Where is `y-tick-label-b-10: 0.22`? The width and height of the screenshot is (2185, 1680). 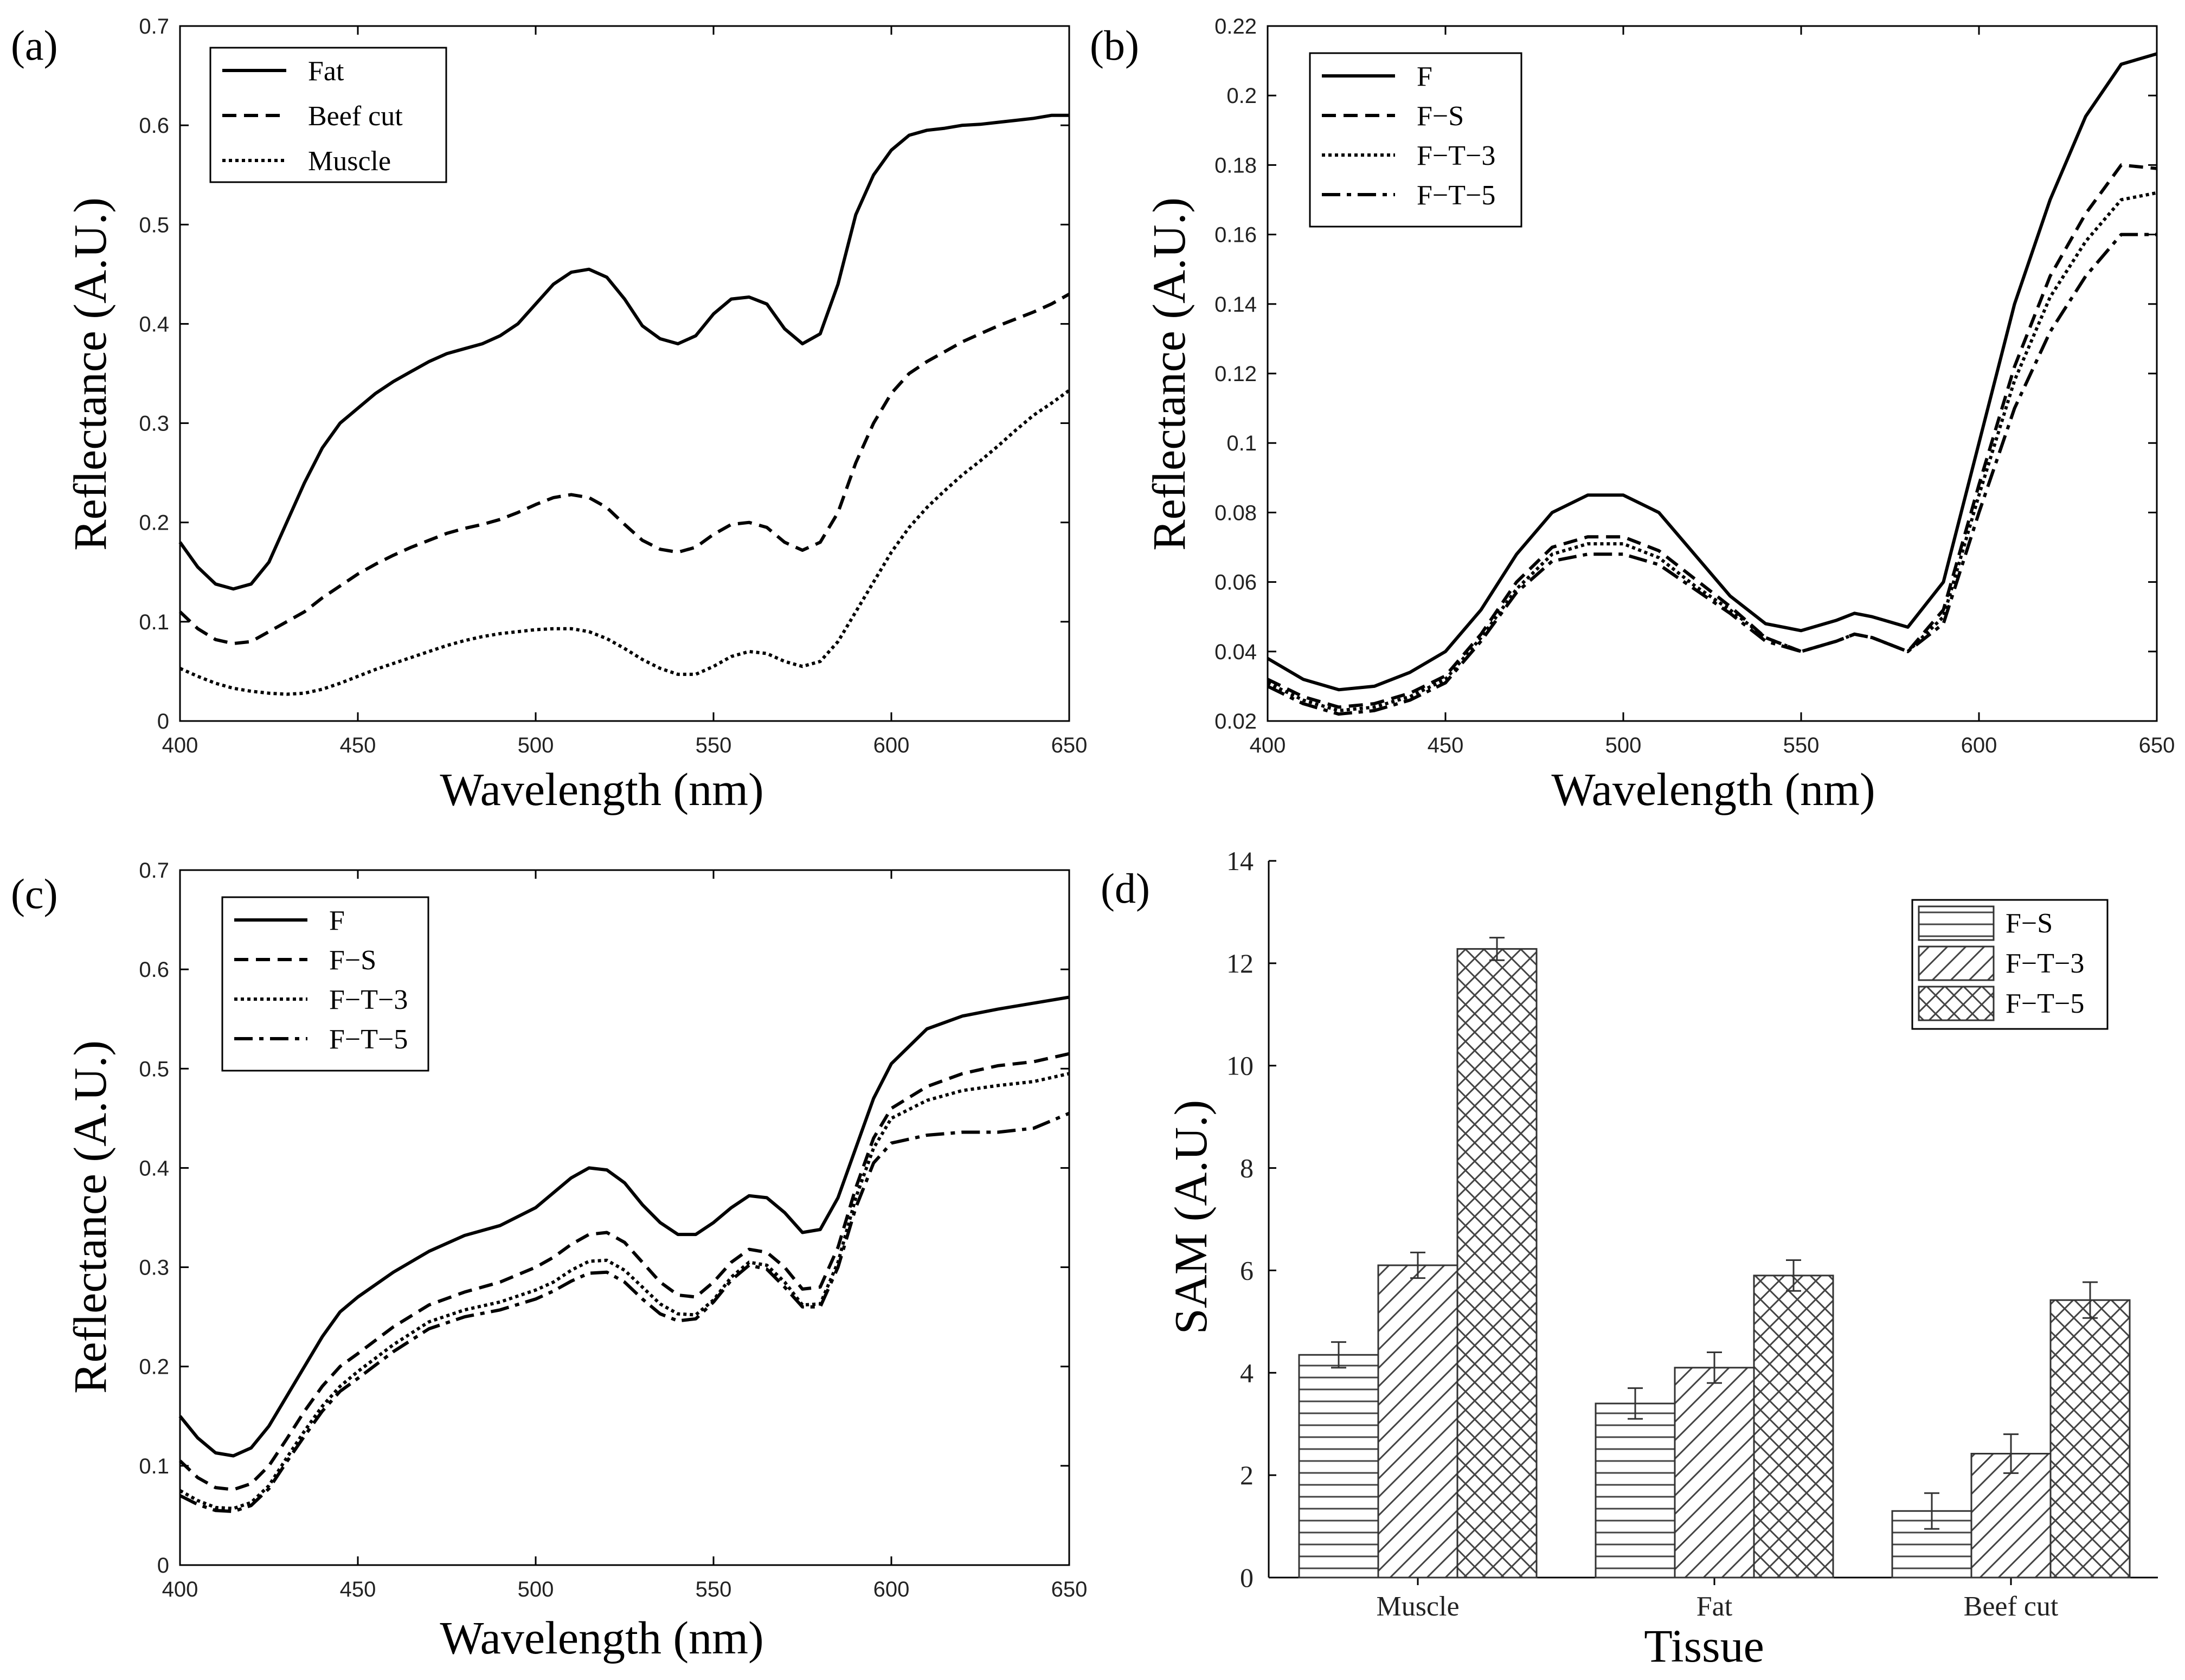
y-tick-label-b-10: 0.22 is located at coordinates (1235, 26).